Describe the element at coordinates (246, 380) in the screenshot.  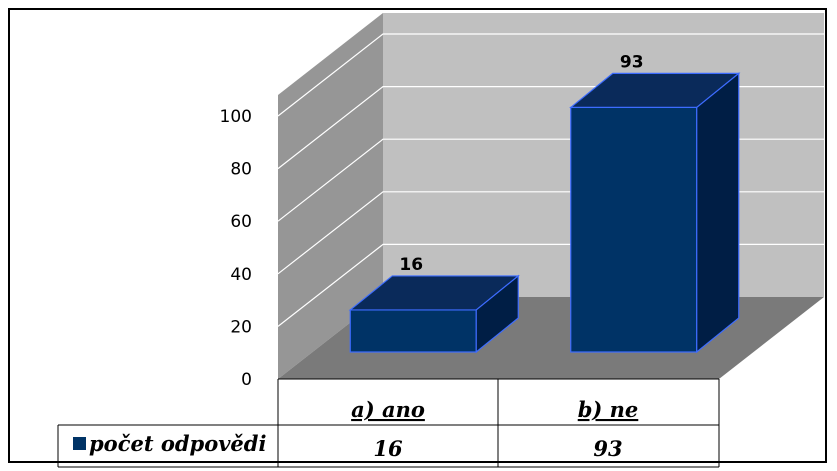
I see `y-tick-label-0: 0` at that location.